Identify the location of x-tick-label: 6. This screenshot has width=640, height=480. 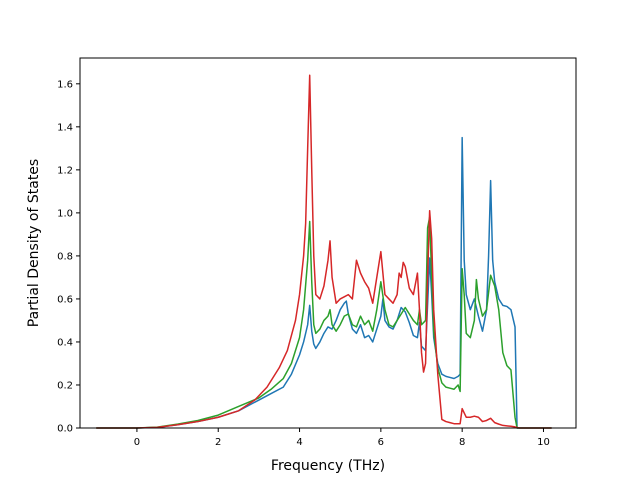
(381, 442).